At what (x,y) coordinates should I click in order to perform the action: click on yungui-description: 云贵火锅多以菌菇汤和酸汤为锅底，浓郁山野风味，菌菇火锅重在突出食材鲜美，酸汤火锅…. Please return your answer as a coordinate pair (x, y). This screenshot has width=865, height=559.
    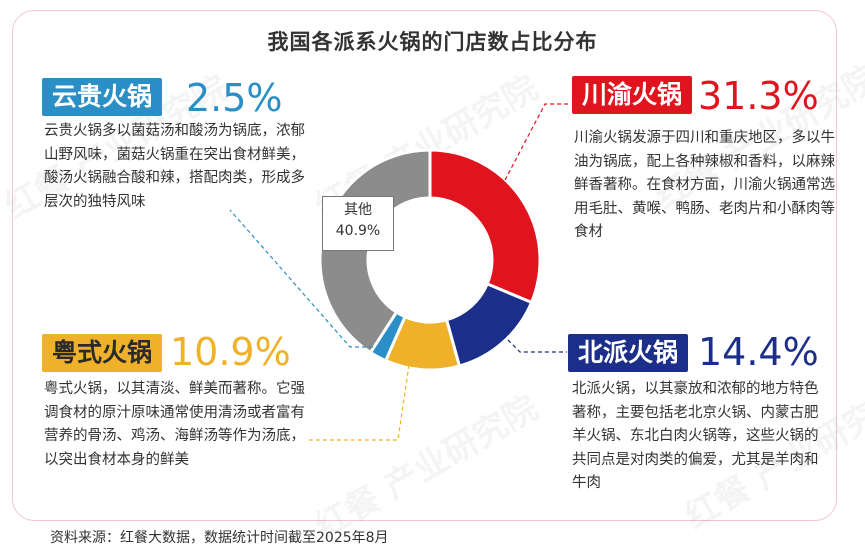
    Looking at the image, I should click on (174, 166).